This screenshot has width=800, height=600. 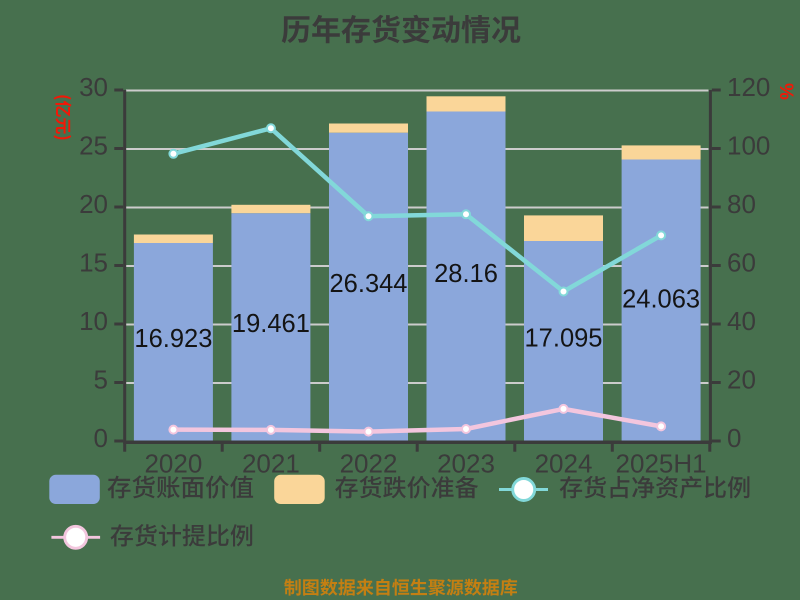 What do you see at coordinates (564, 464) in the screenshot?
I see `svg-text: 2024` at bounding box center [564, 464].